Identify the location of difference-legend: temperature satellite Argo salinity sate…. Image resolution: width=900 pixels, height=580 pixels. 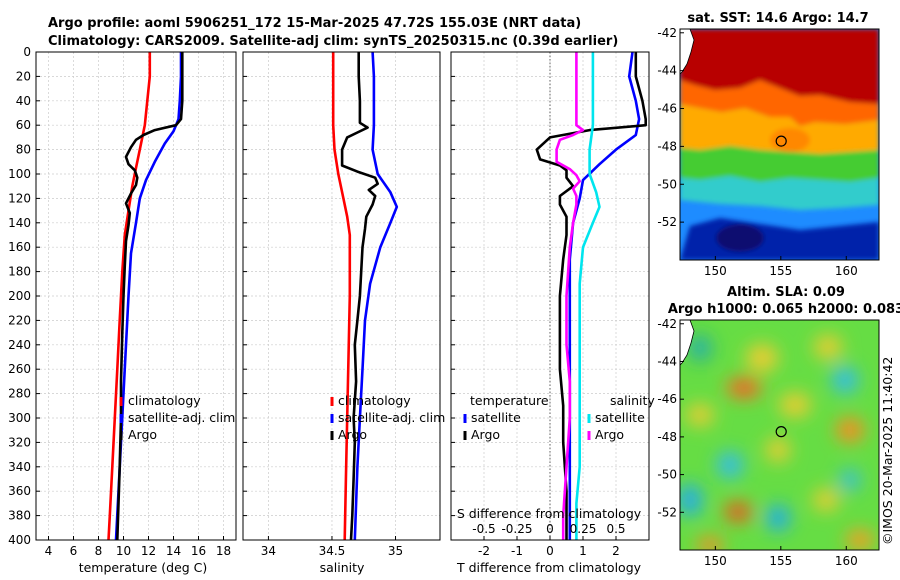
(559, 417).